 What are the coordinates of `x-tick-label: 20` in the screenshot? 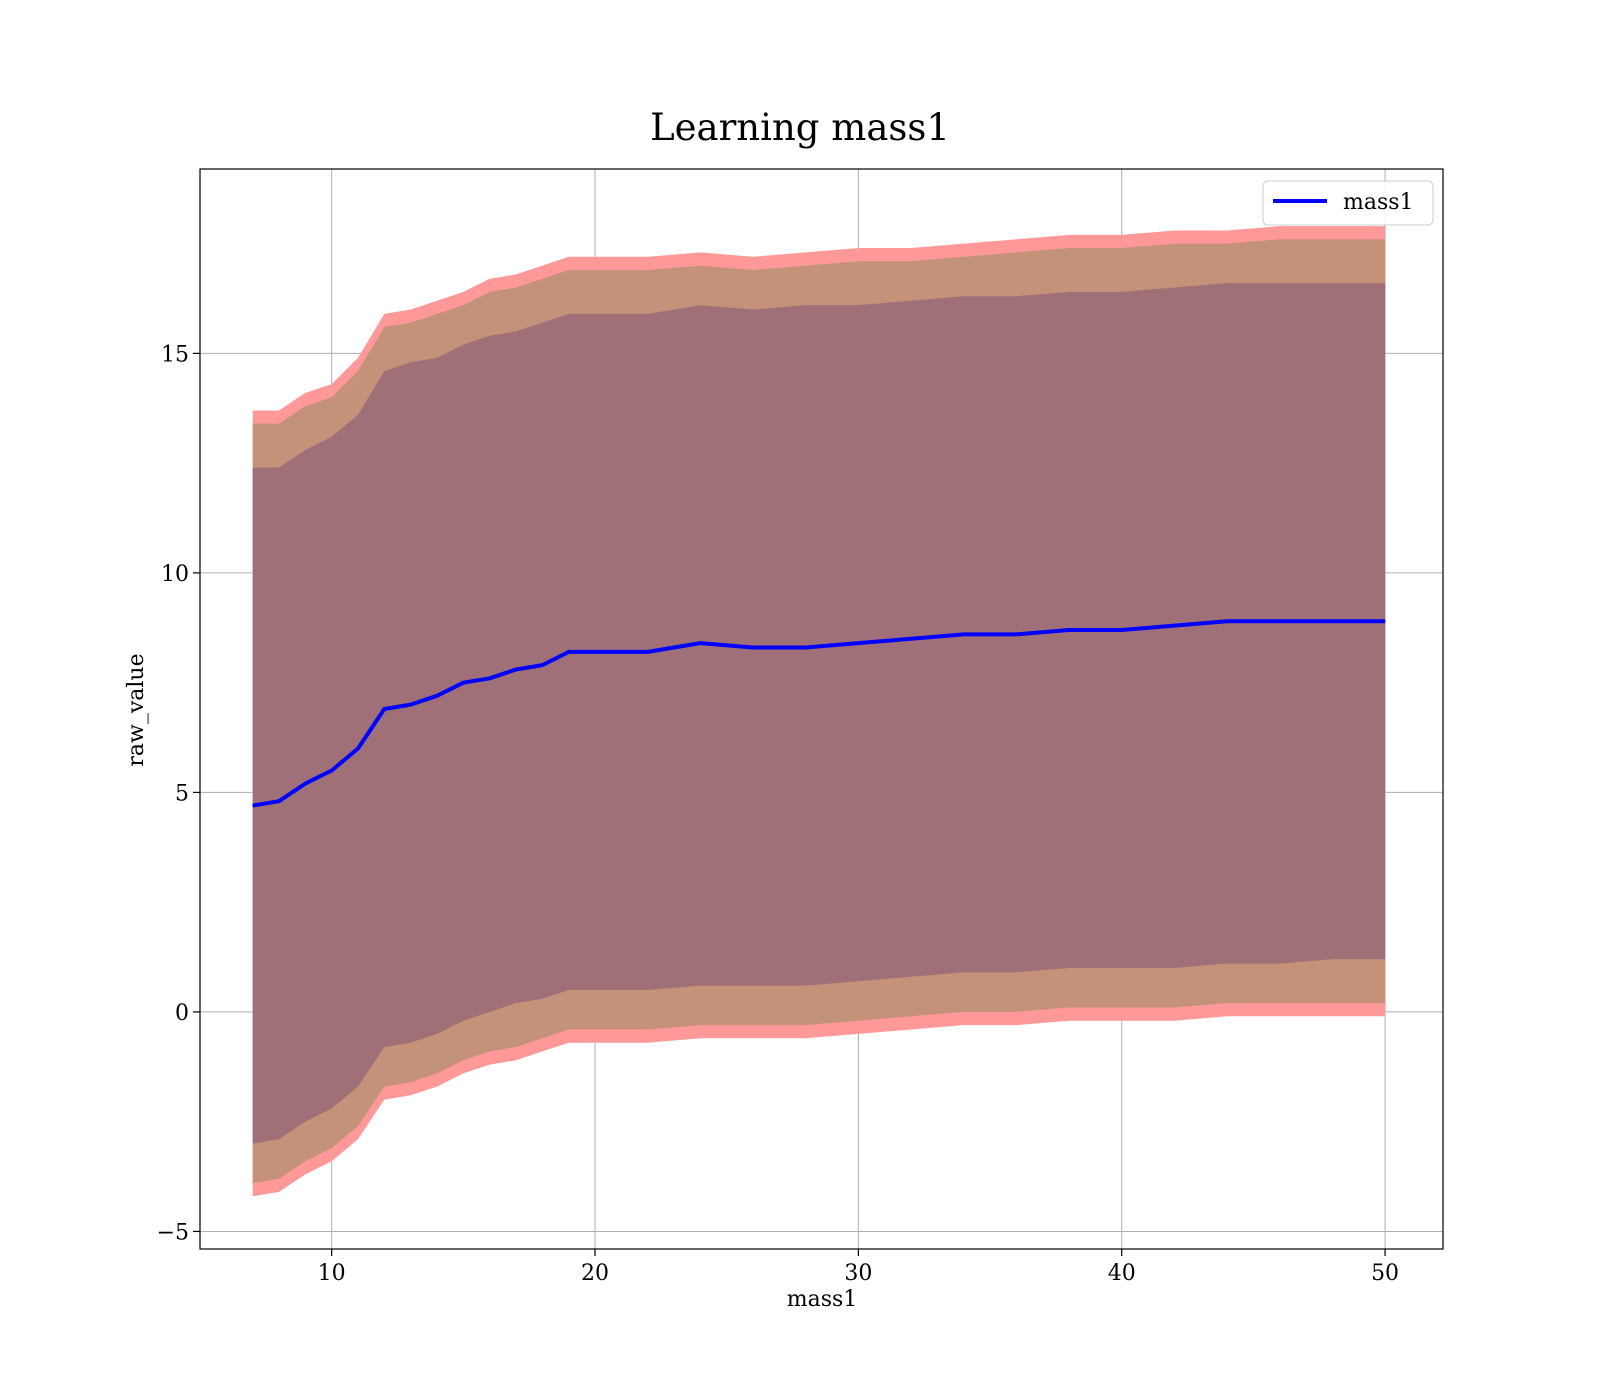 It's located at (595, 1273).